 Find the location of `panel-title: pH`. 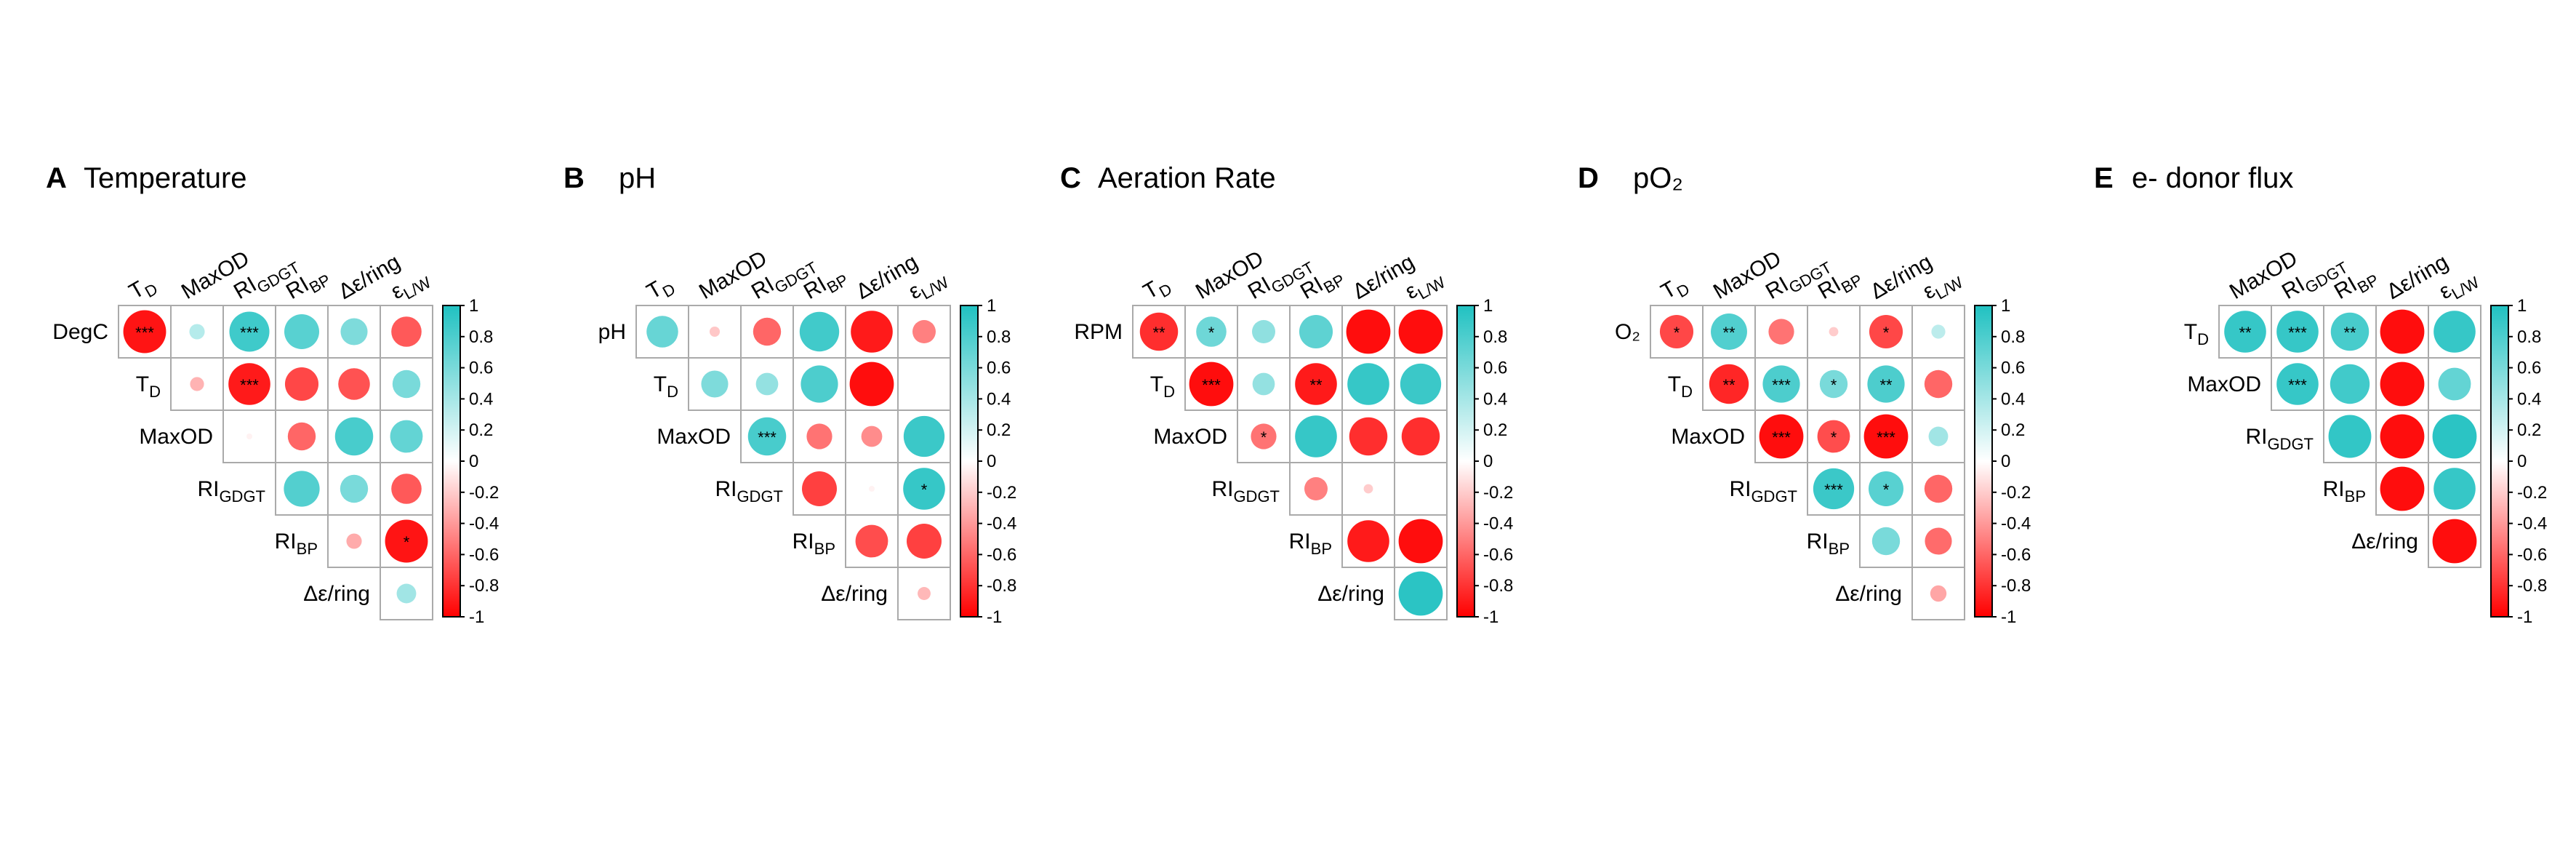

panel-title: pH is located at coordinates (637, 178).